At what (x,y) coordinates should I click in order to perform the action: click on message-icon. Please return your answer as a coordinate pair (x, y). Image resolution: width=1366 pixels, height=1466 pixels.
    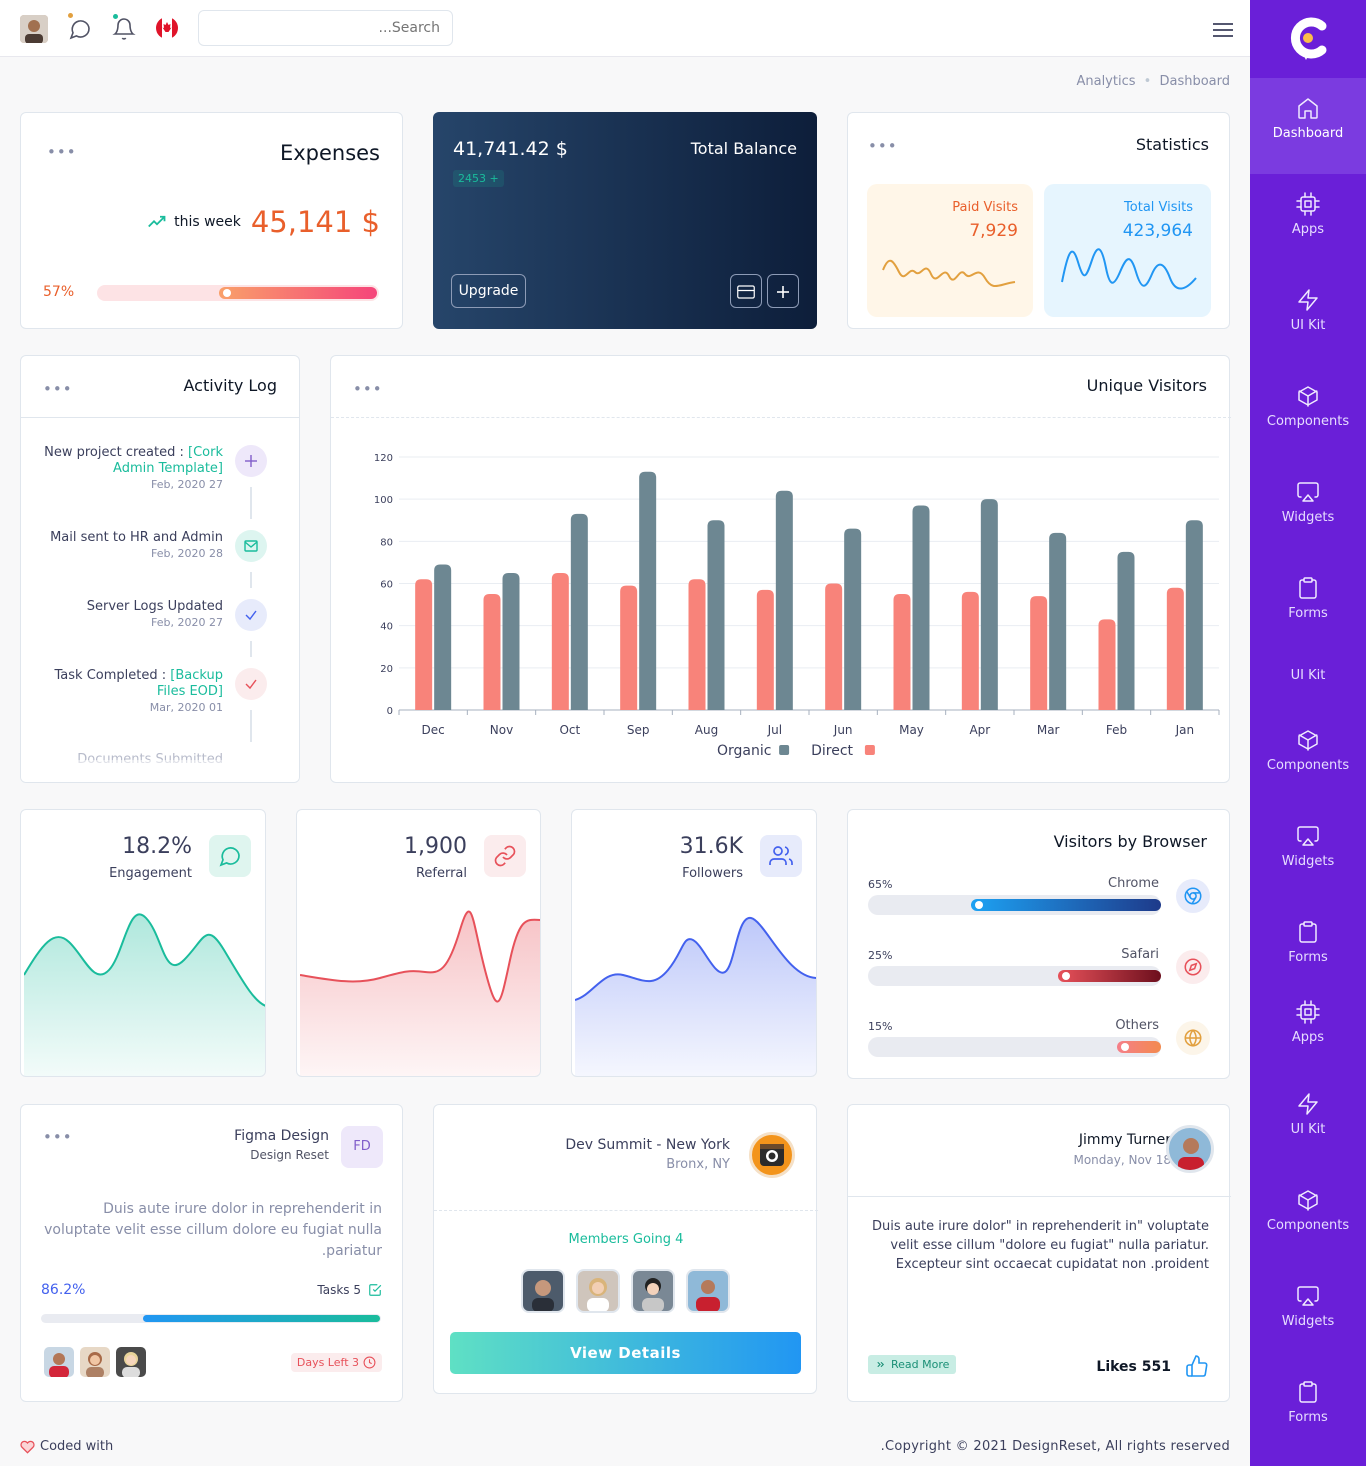
    Looking at the image, I should click on (80, 29).